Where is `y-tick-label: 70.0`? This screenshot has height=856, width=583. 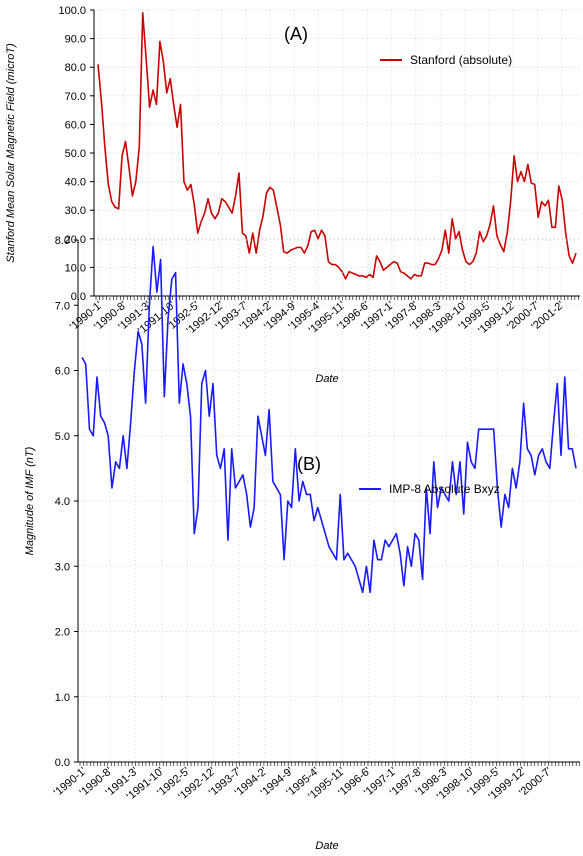
y-tick-label: 70.0 is located at coordinates (75, 97).